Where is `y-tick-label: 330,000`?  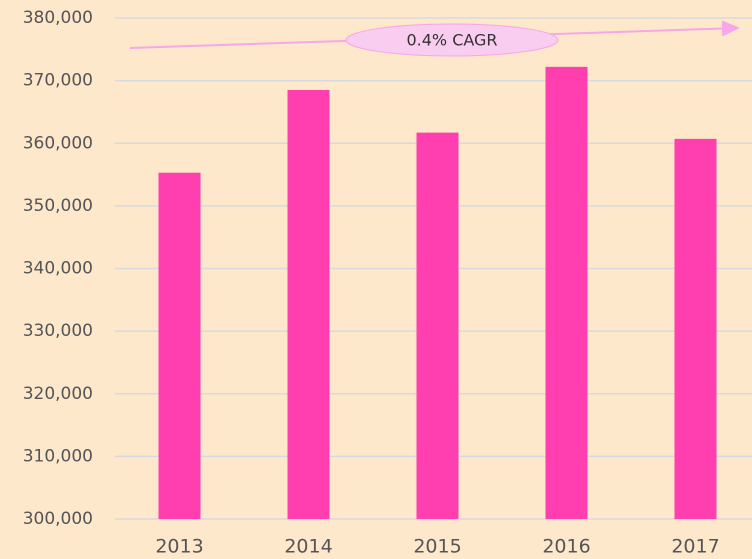 y-tick-label: 330,000 is located at coordinates (58, 331).